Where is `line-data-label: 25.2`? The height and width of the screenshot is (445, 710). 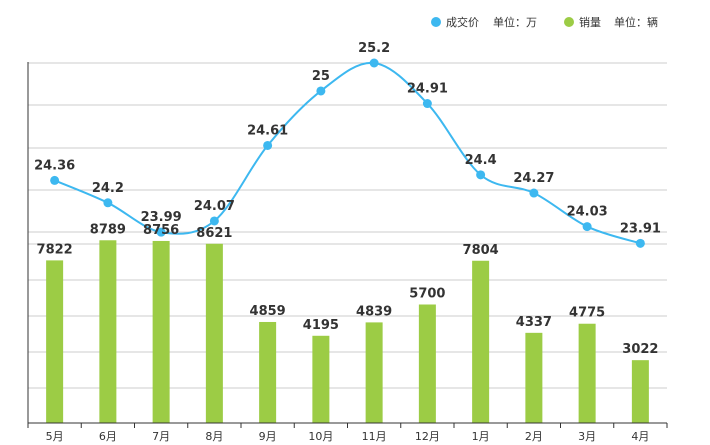 line-data-label: 25.2 is located at coordinates (374, 48).